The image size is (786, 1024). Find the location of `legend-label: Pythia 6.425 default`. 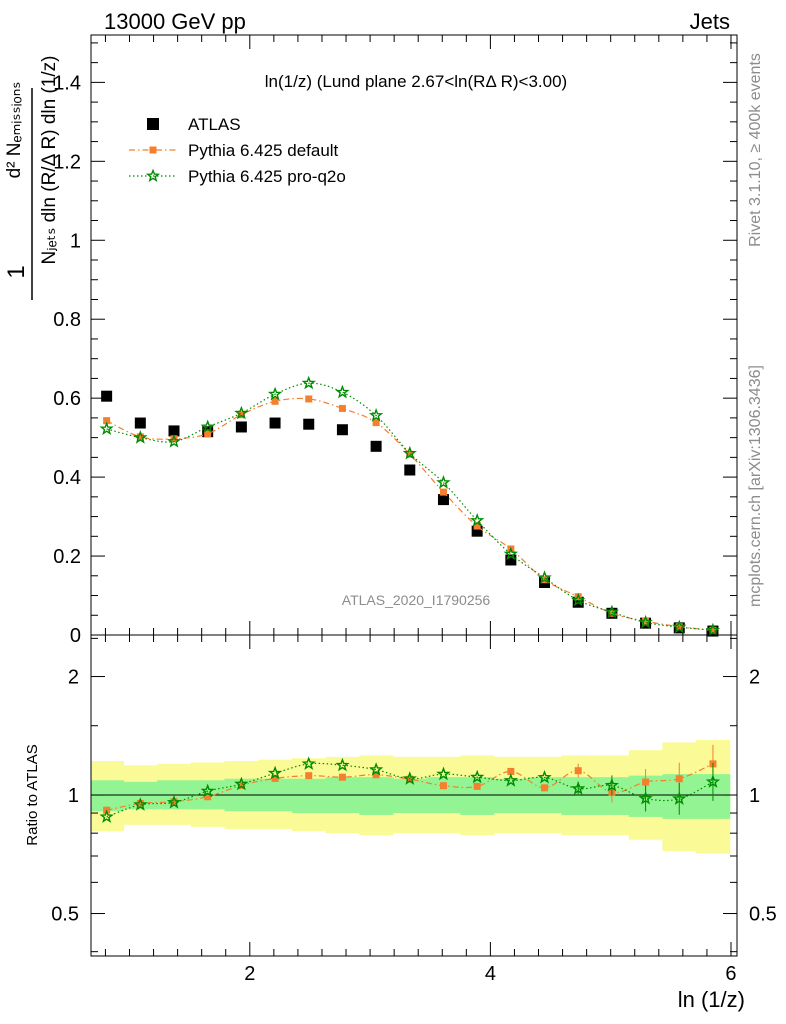

legend-label: Pythia 6.425 default is located at coordinates (263, 150).